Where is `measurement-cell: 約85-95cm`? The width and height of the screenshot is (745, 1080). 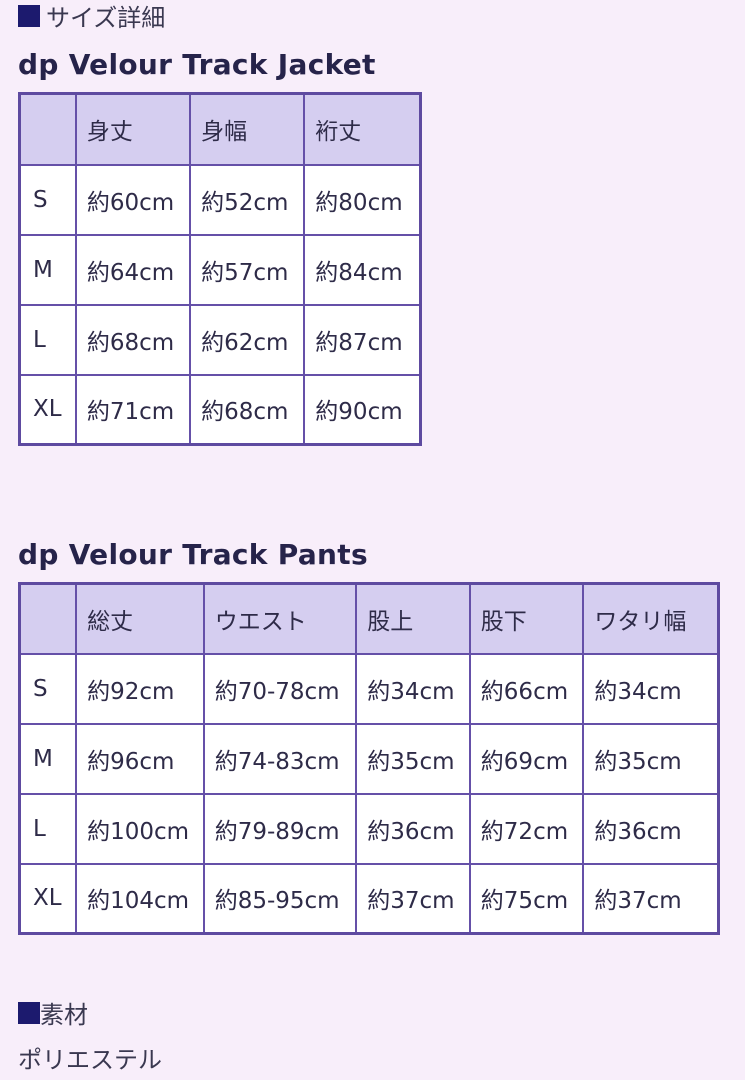
measurement-cell: 約85-95cm is located at coordinates (280, 898).